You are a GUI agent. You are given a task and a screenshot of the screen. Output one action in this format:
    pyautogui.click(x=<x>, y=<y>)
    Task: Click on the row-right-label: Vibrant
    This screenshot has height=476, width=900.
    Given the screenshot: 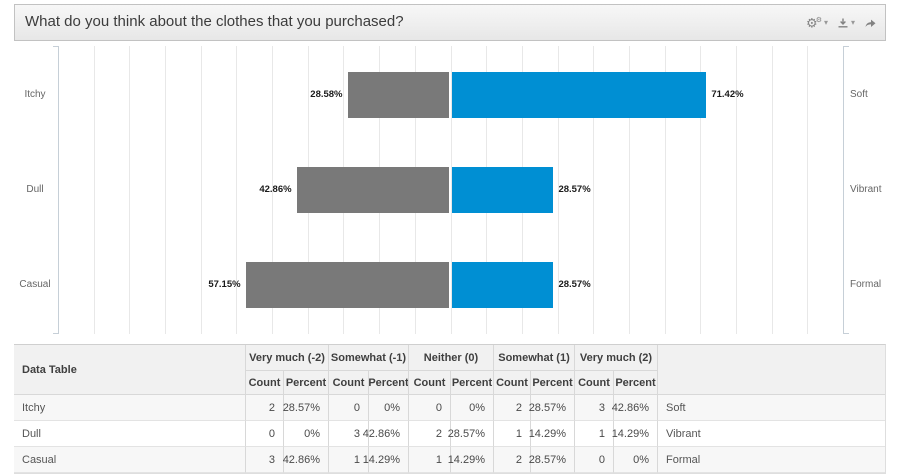 What is the action you would take?
    pyautogui.click(x=771, y=434)
    